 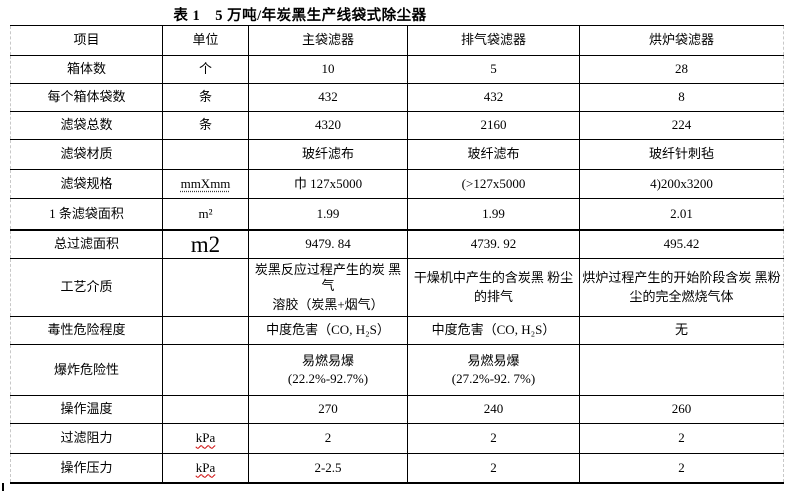 What do you see at coordinates (681, 154) in the screenshot?
I see `value-cell: 玻纤针刺毡` at bounding box center [681, 154].